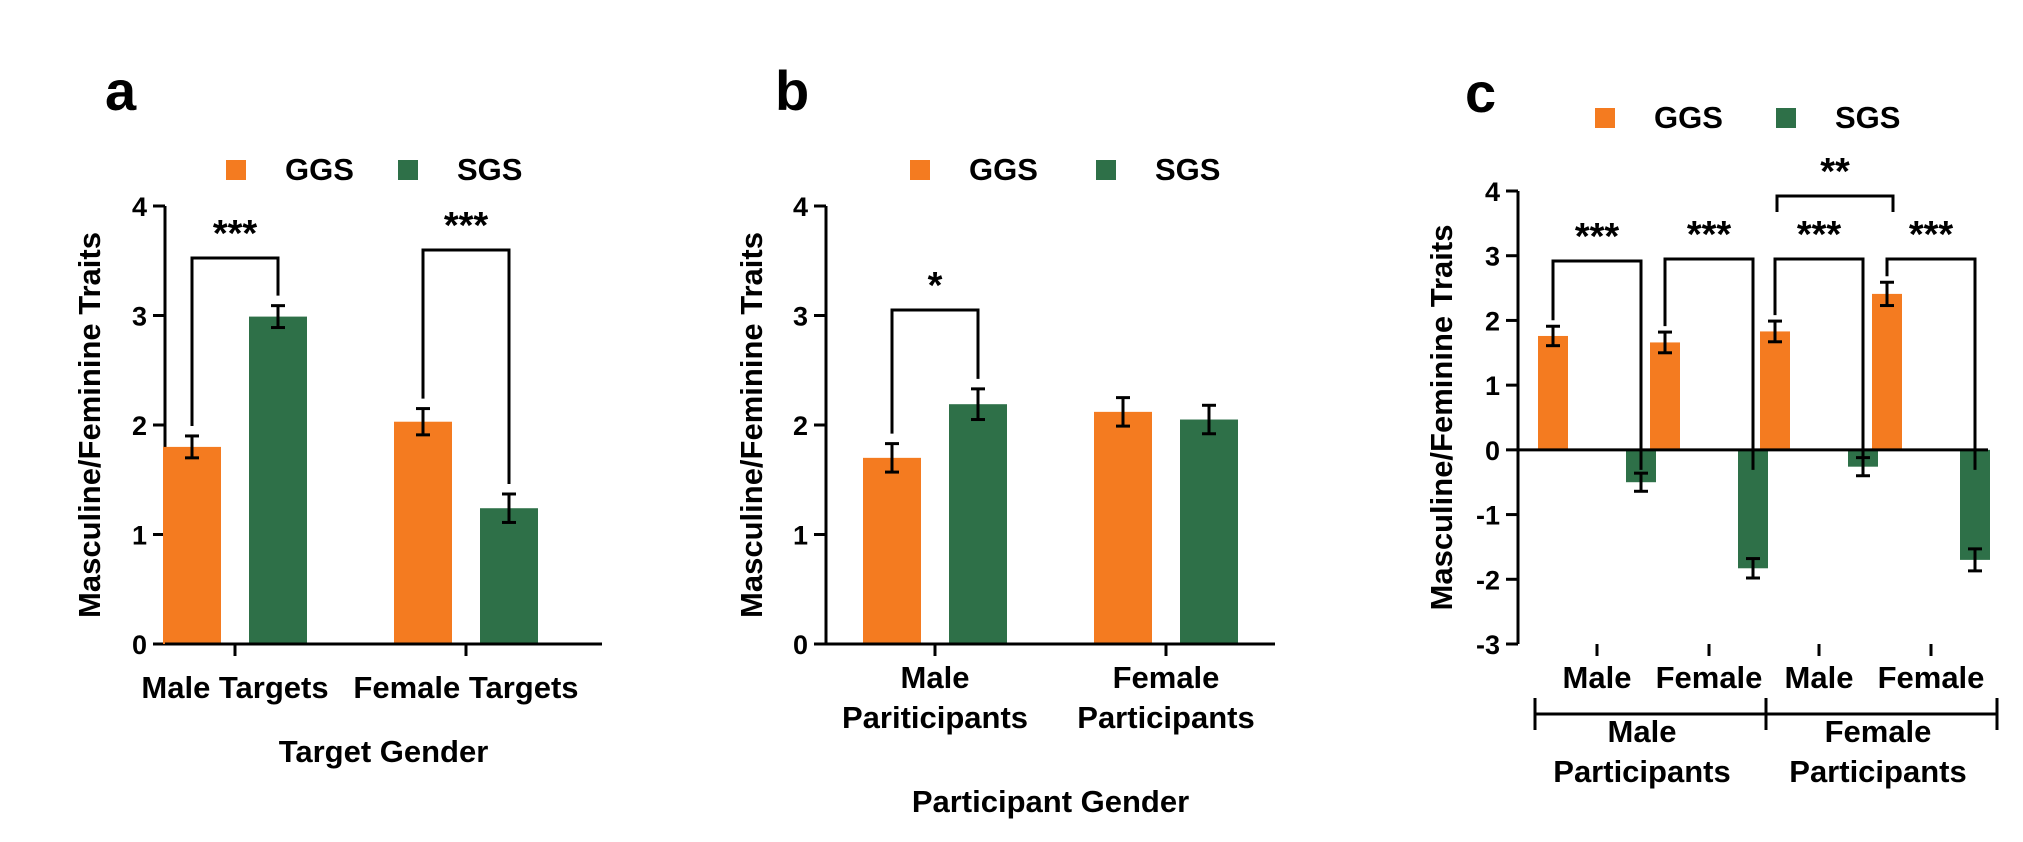 The width and height of the screenshot is (2023, 842). Describe the element at coordinates (121, 90) in the screenshot. I see `panel-letter: a` at that location.